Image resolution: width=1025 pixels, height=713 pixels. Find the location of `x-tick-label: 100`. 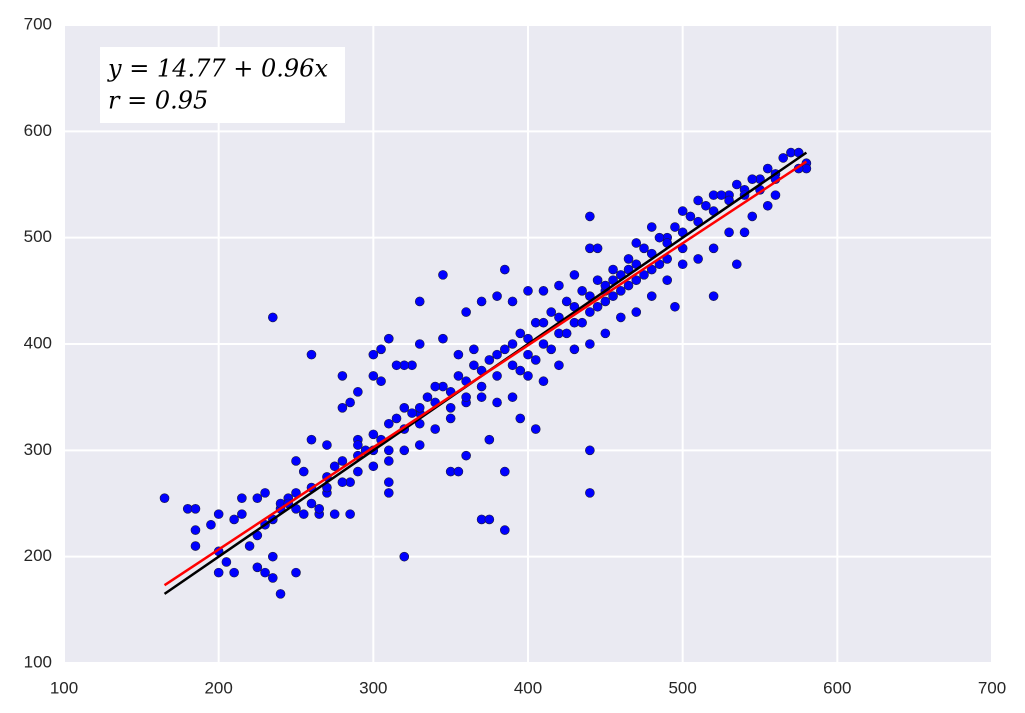

x-tick-label: 100 is located at coordinates (64, 687).